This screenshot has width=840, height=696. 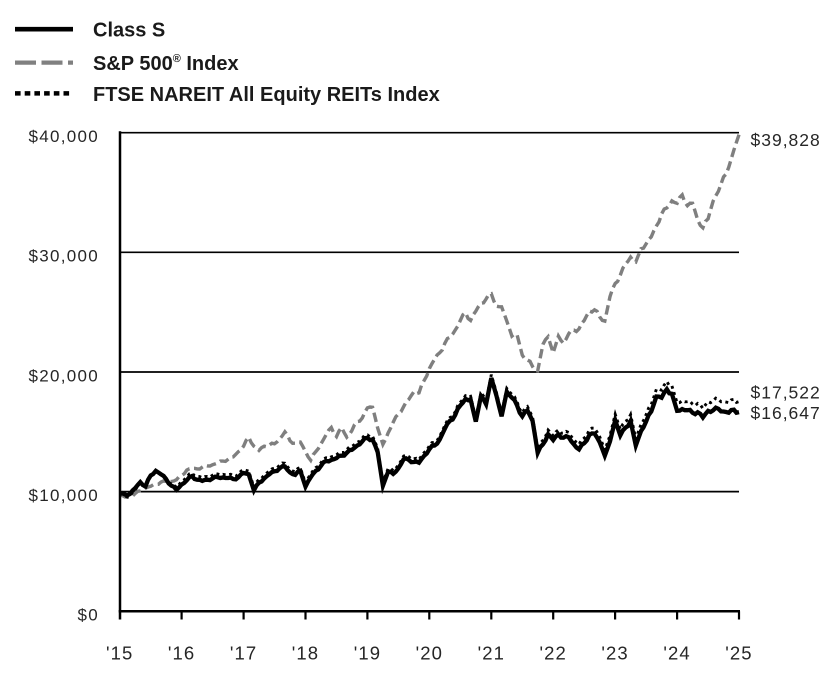 I want to click on svg-text: '22, so click(x=552, y=653).